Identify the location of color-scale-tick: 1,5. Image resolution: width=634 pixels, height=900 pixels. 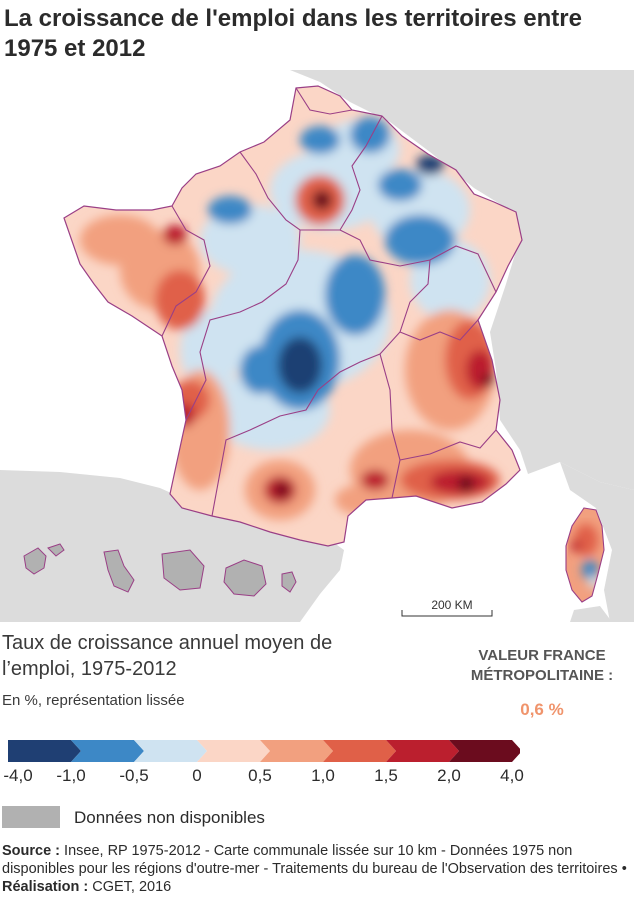
(386, 775).